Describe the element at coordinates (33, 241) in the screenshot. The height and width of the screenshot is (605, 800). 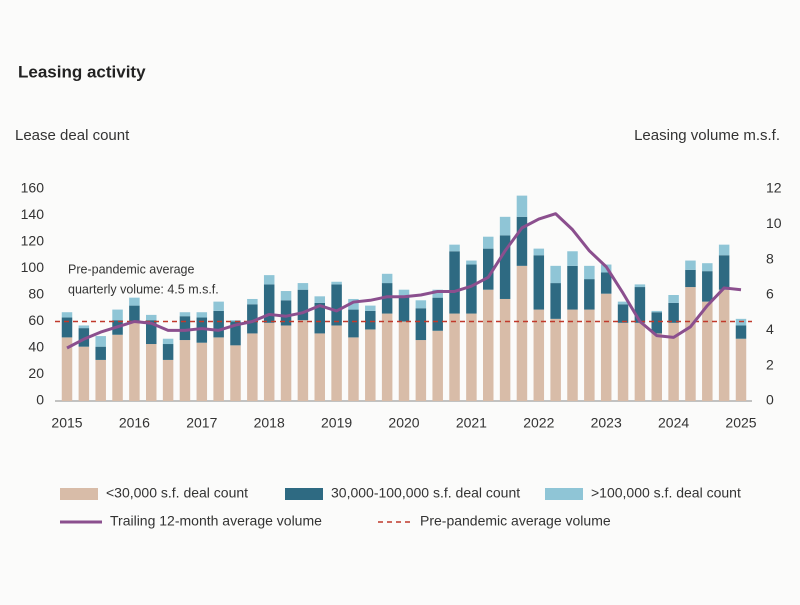
I see `y-tick-label: 120` at that location.